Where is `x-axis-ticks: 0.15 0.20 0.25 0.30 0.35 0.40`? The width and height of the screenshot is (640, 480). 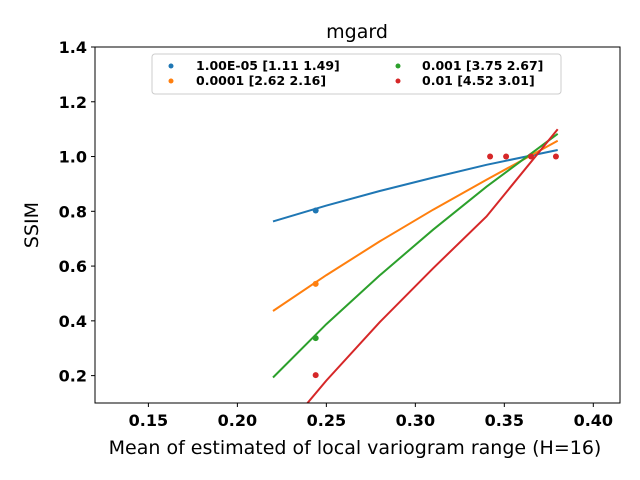 x-axis-ticks: 0.15 0.20 0.25 0.30 0.35 0.40 is located at coordinates (371, 416).